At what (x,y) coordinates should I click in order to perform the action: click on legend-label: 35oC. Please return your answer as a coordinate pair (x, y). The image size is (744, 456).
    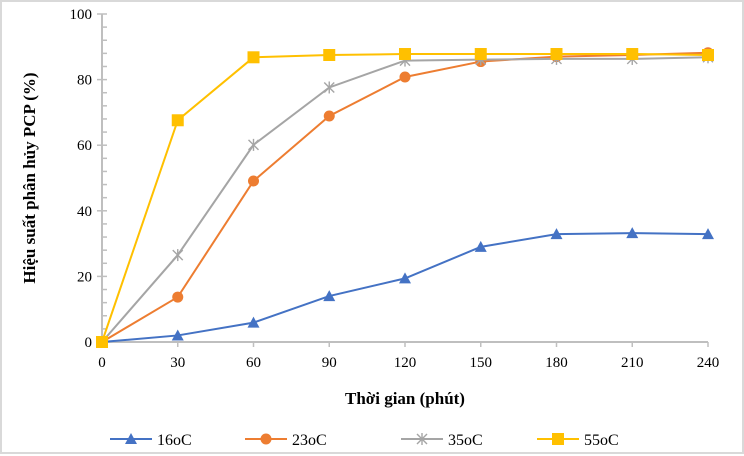
    Looking at the image, I should click on (465, 440).